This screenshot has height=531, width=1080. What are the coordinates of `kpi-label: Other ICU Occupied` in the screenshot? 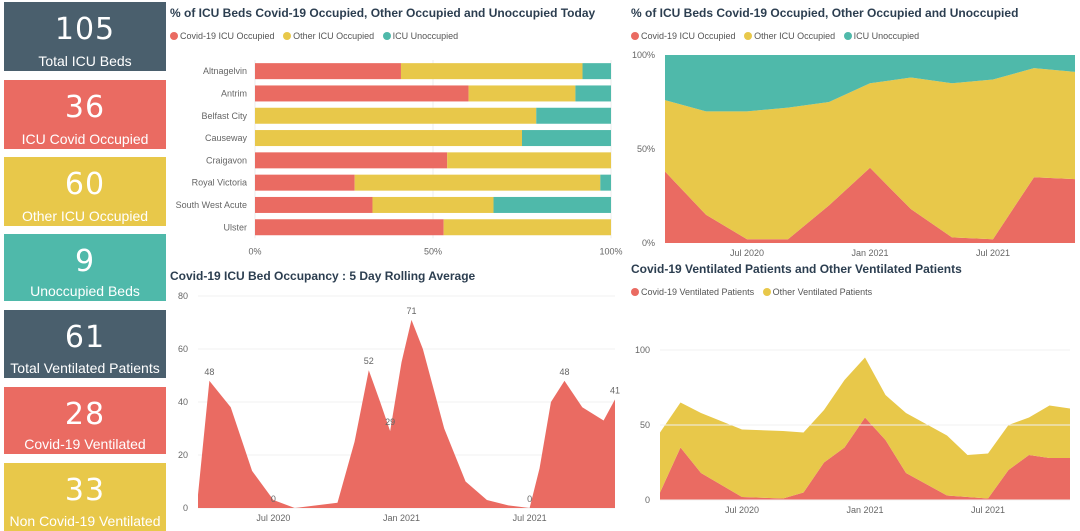 It's located at (85, 216).